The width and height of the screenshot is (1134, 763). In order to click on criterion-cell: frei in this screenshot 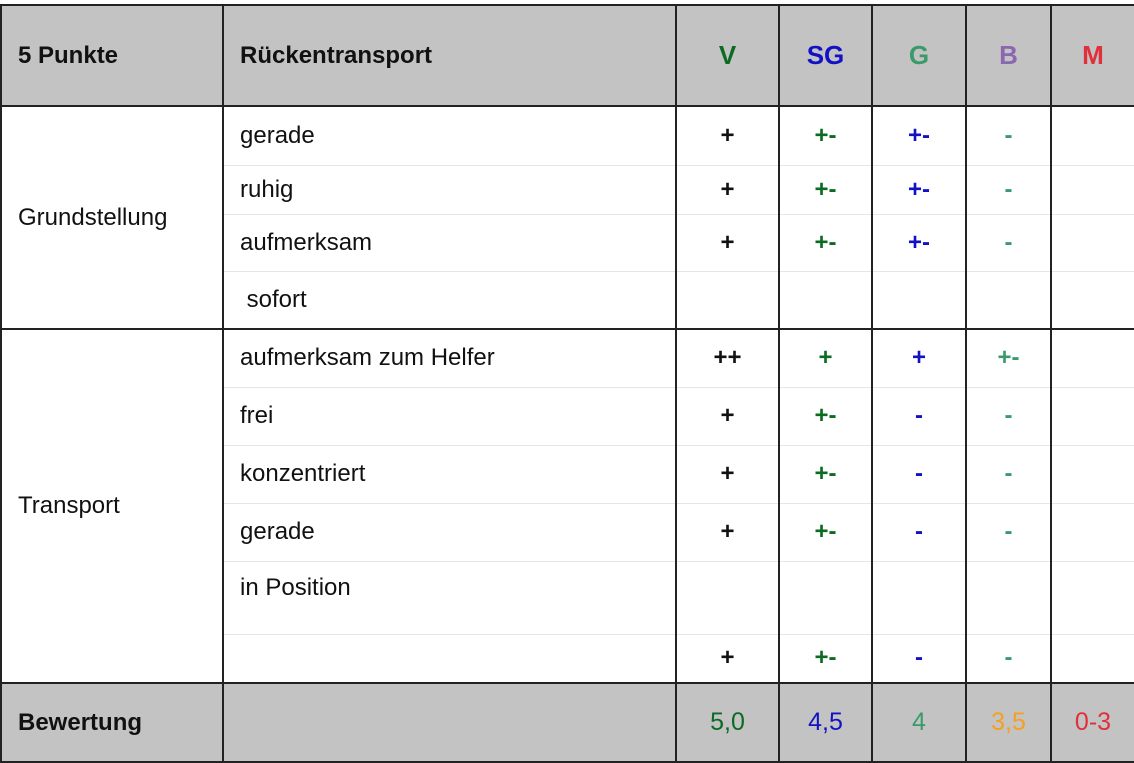, I will do `click(449, 416)`.